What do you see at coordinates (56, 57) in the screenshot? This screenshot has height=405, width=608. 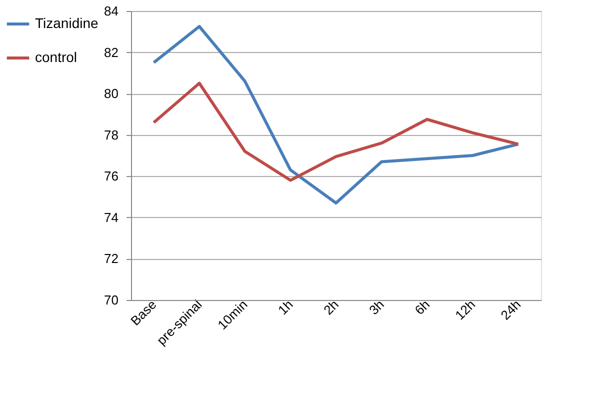 I see `legend-label: control` at bounding box center [56, 57].